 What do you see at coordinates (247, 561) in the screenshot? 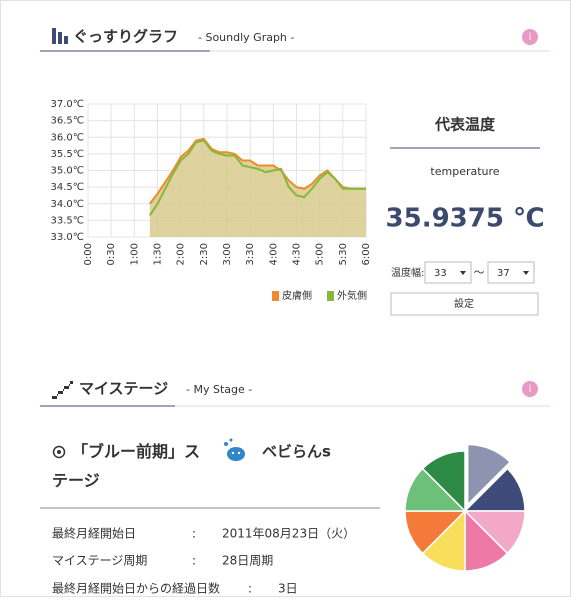
I see `row-value: 28日周期` at bounding box center [247, 561].